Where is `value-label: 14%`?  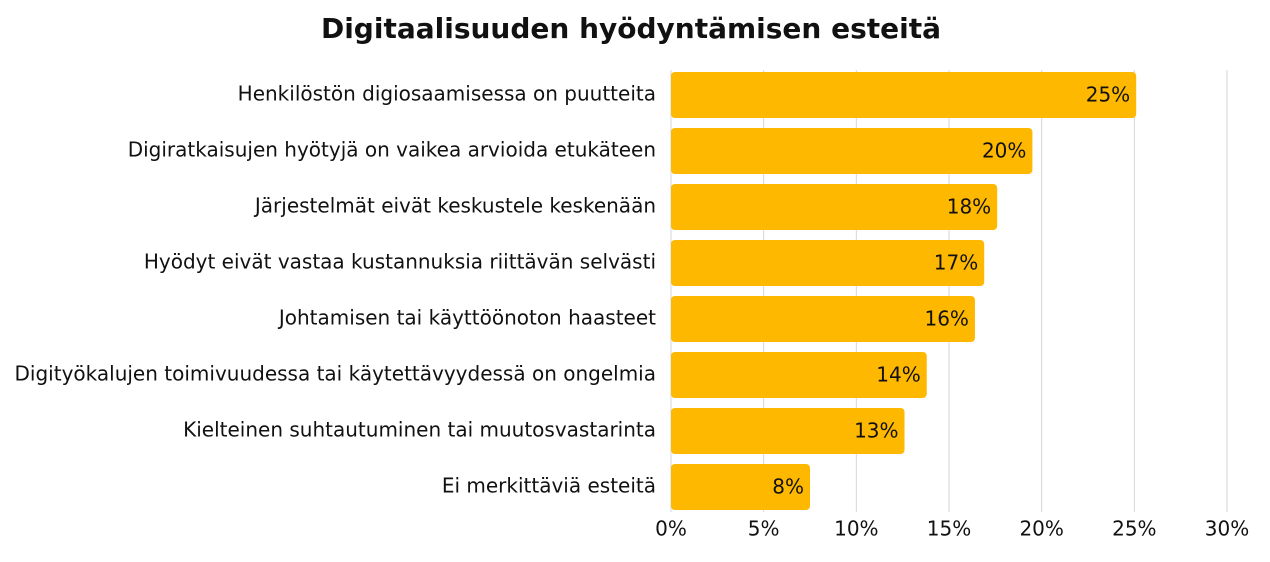 value-label: 14% is located at coordinates (898, 375).